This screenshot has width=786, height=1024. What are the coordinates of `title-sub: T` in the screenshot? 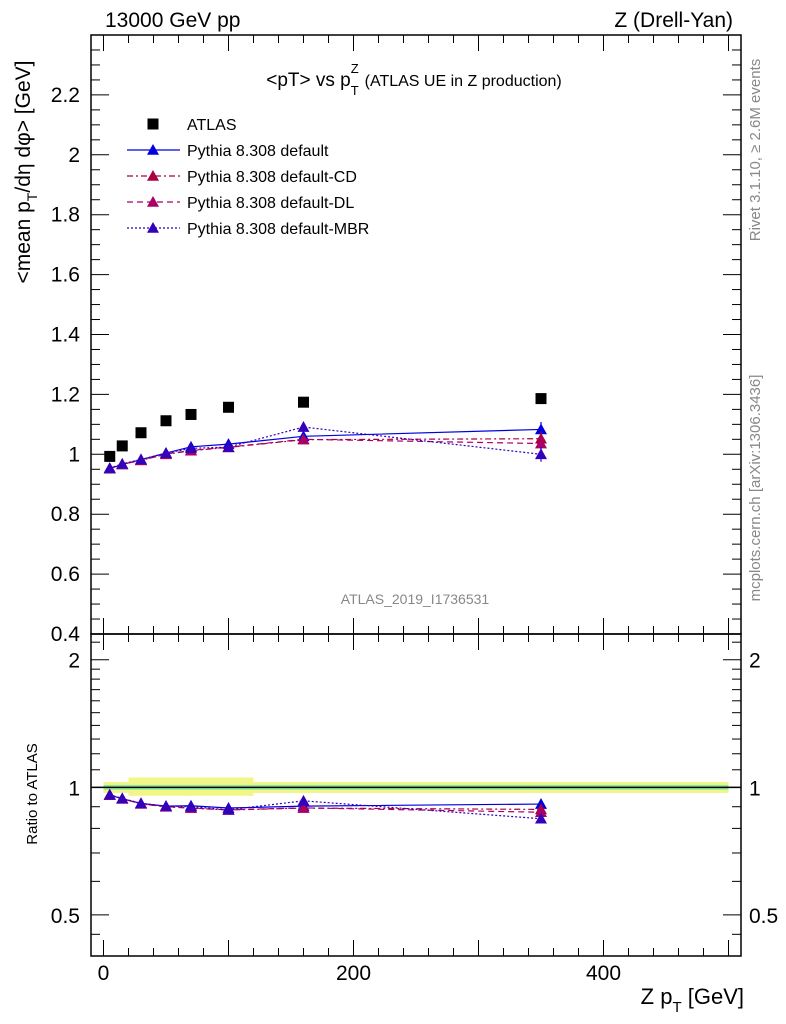 It's located at (355, 90).